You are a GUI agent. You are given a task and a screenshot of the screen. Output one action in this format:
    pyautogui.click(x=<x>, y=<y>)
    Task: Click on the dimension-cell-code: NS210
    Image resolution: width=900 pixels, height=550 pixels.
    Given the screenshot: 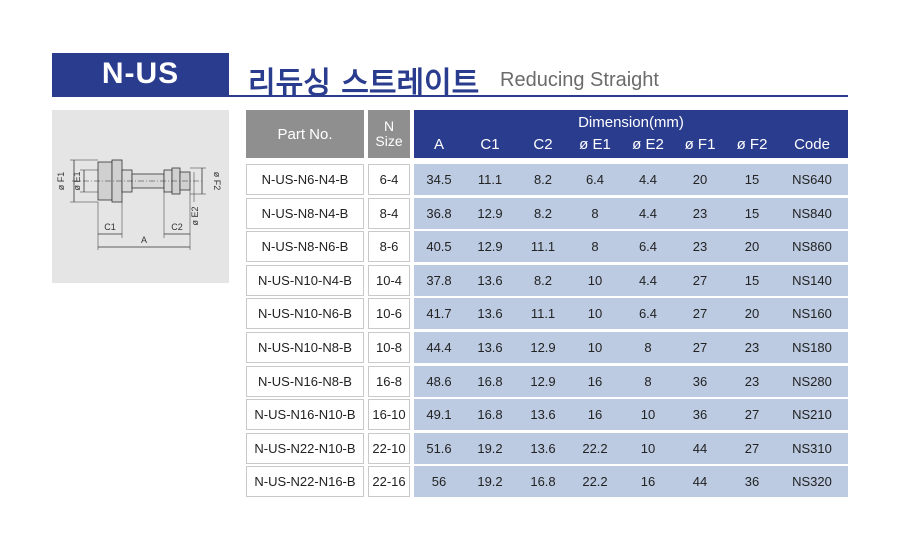 What is the action you would take?
    pyautogui.click(x=812, y=415)
    